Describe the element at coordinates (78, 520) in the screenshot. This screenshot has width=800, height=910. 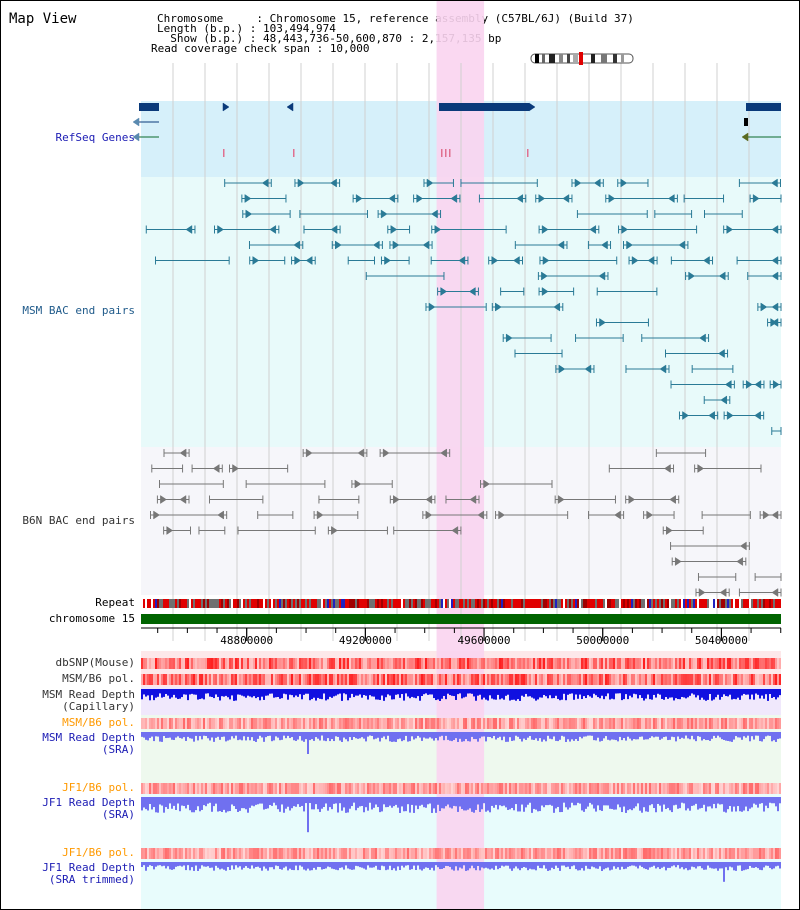
I see `track-label-b6n-bac: B6N BAC end pairs` at that location.